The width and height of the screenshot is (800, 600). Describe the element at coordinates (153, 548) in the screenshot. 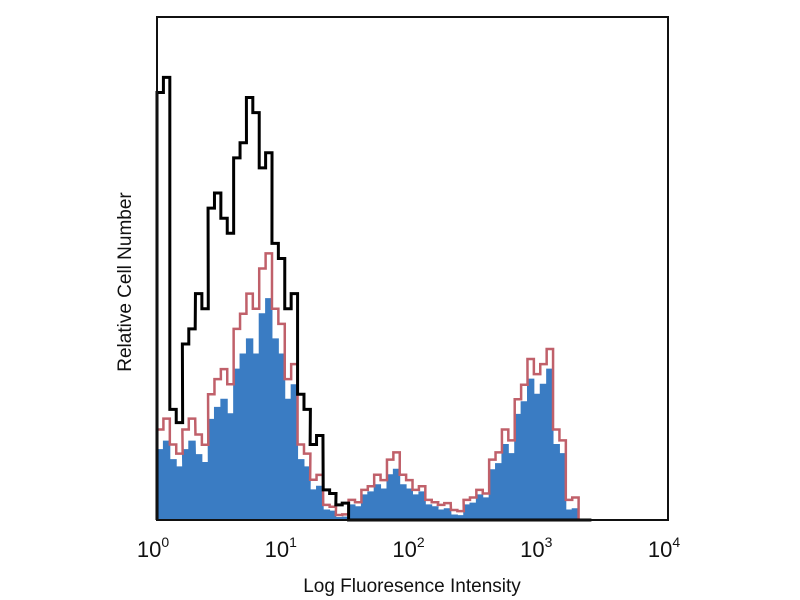

I see `x-tick-label: 10⁰` at that location.